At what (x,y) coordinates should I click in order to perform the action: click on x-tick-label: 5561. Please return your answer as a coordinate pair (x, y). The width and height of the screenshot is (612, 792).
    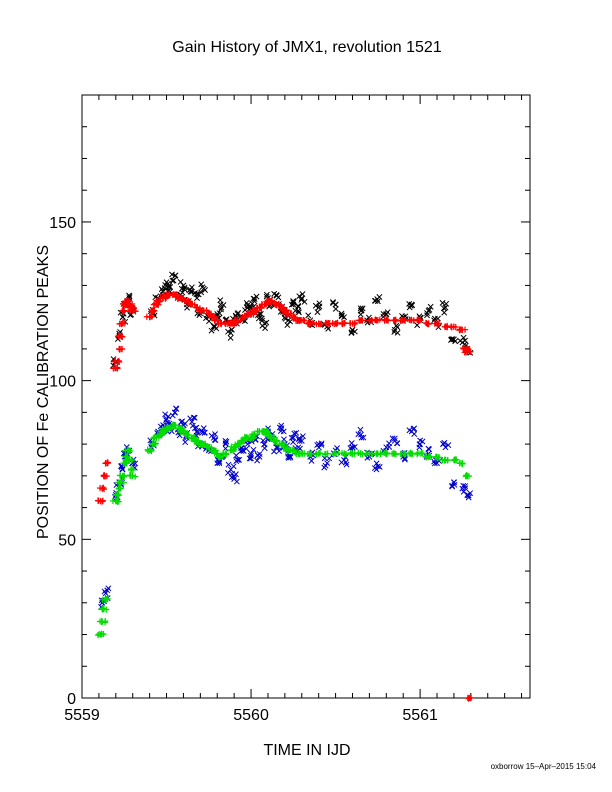
    Looking at the image, I should click on (420, 715).